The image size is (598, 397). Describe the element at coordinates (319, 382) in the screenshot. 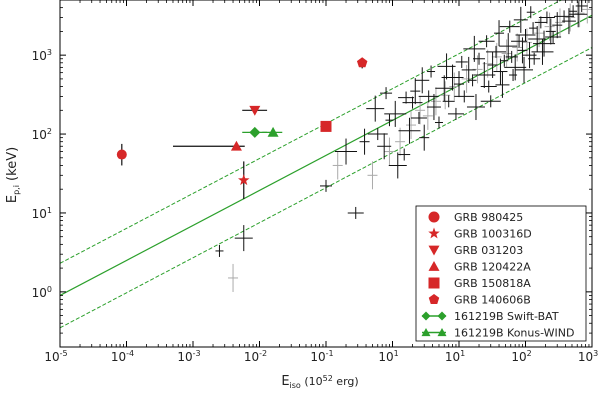

I see `x-axis-label: Eiso (1052 erg)` at that location.